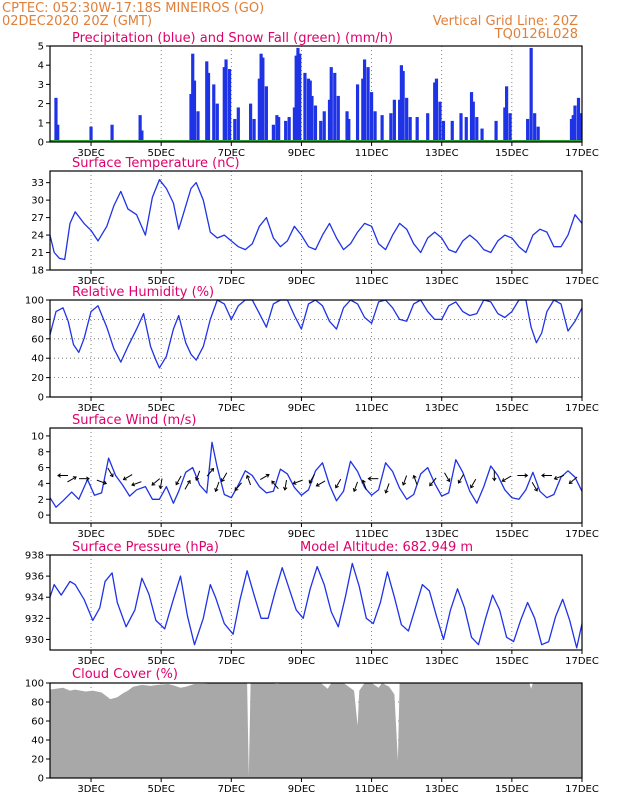 Image resolution: width=618 pixels, height=800 pixels. I want to click on x-tick-label: 5DEC, so click(160, 534).